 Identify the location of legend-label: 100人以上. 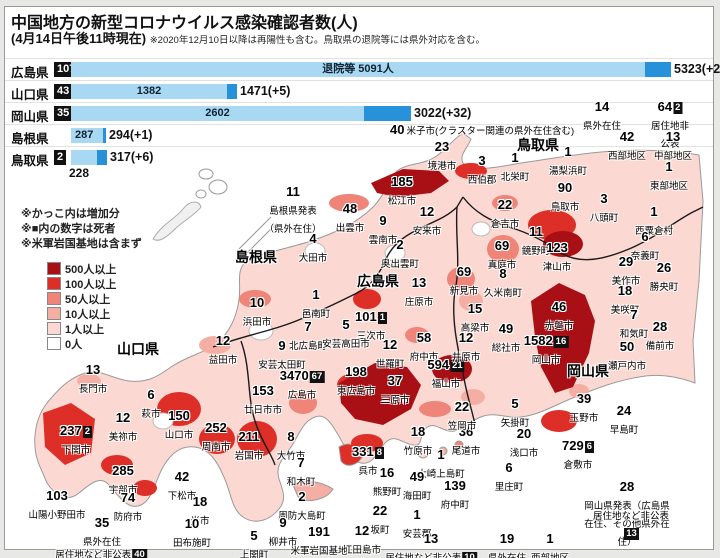
(91, 284).